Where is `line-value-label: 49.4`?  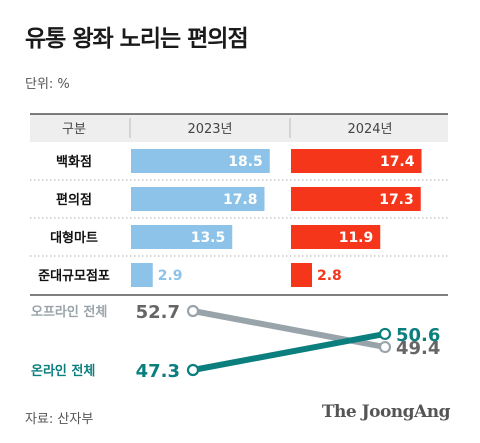
line-value-label: 49.4 is located at coordinates (418, 348).